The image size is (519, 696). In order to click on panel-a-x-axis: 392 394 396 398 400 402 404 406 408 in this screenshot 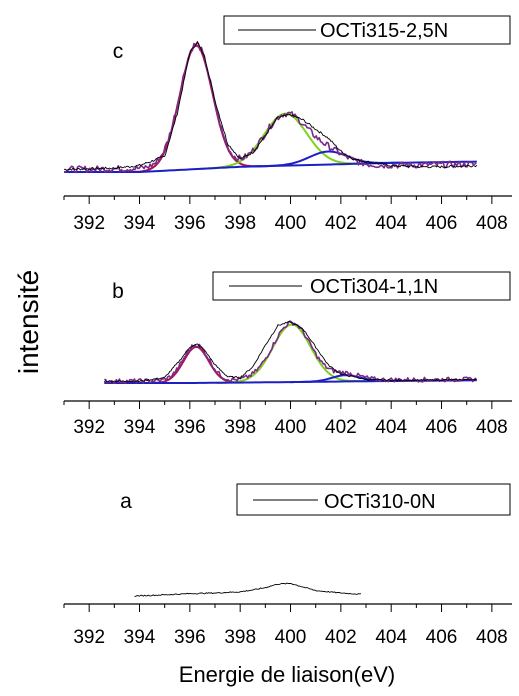, I will do `click(287, 625)`.